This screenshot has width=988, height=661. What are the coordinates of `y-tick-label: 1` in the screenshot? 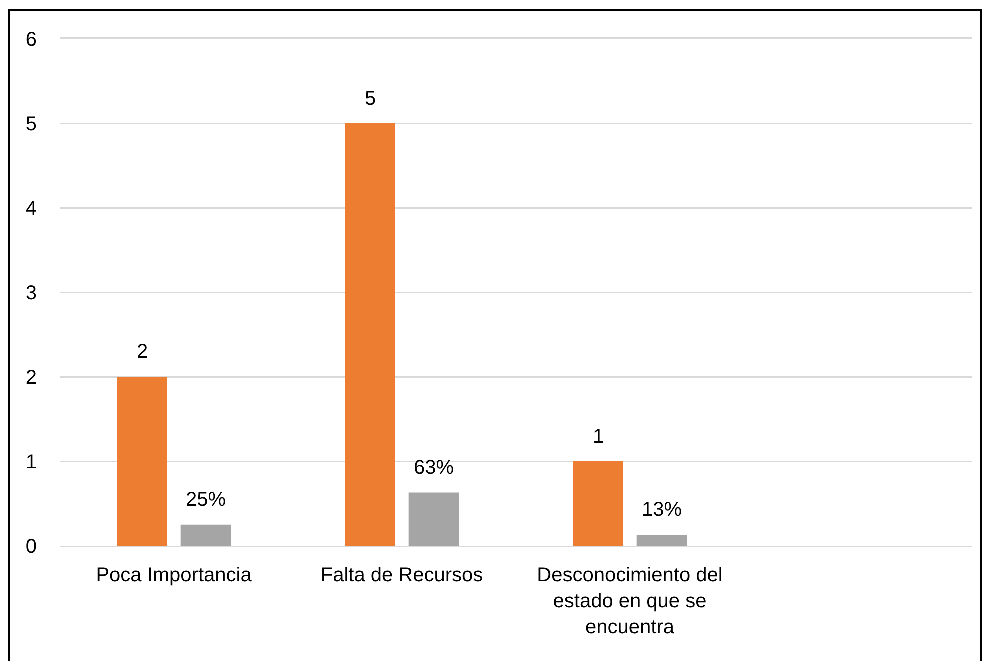 It's located at (31, 463).